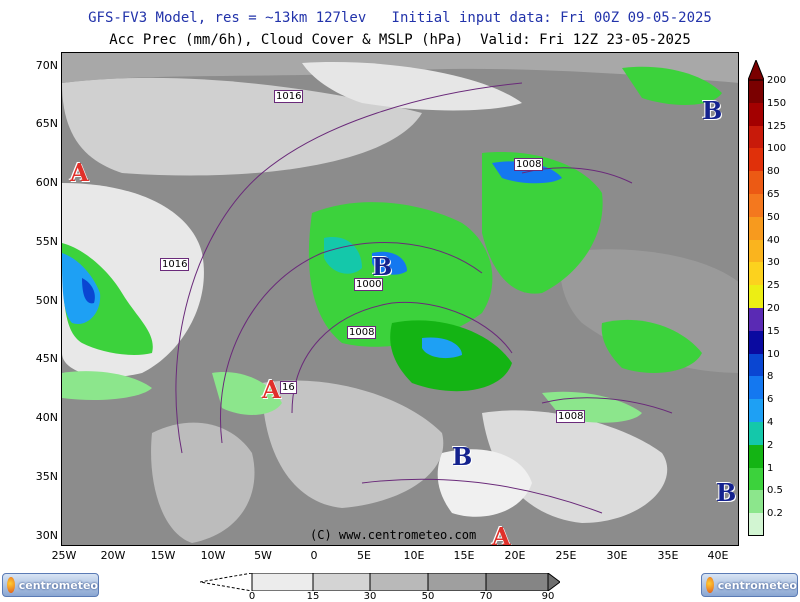 The height and width of the screenshot is (602, 800). Describe the element at coordinates (288, 387) in the screenshot. I see `isobar-label: 16` at that location.